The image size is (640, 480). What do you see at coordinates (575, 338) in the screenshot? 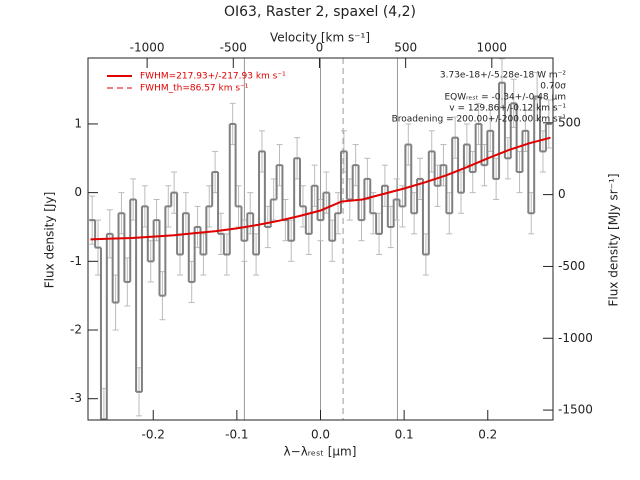
I see `y2-tick-label: -1000` at bounding box center [575, 338].